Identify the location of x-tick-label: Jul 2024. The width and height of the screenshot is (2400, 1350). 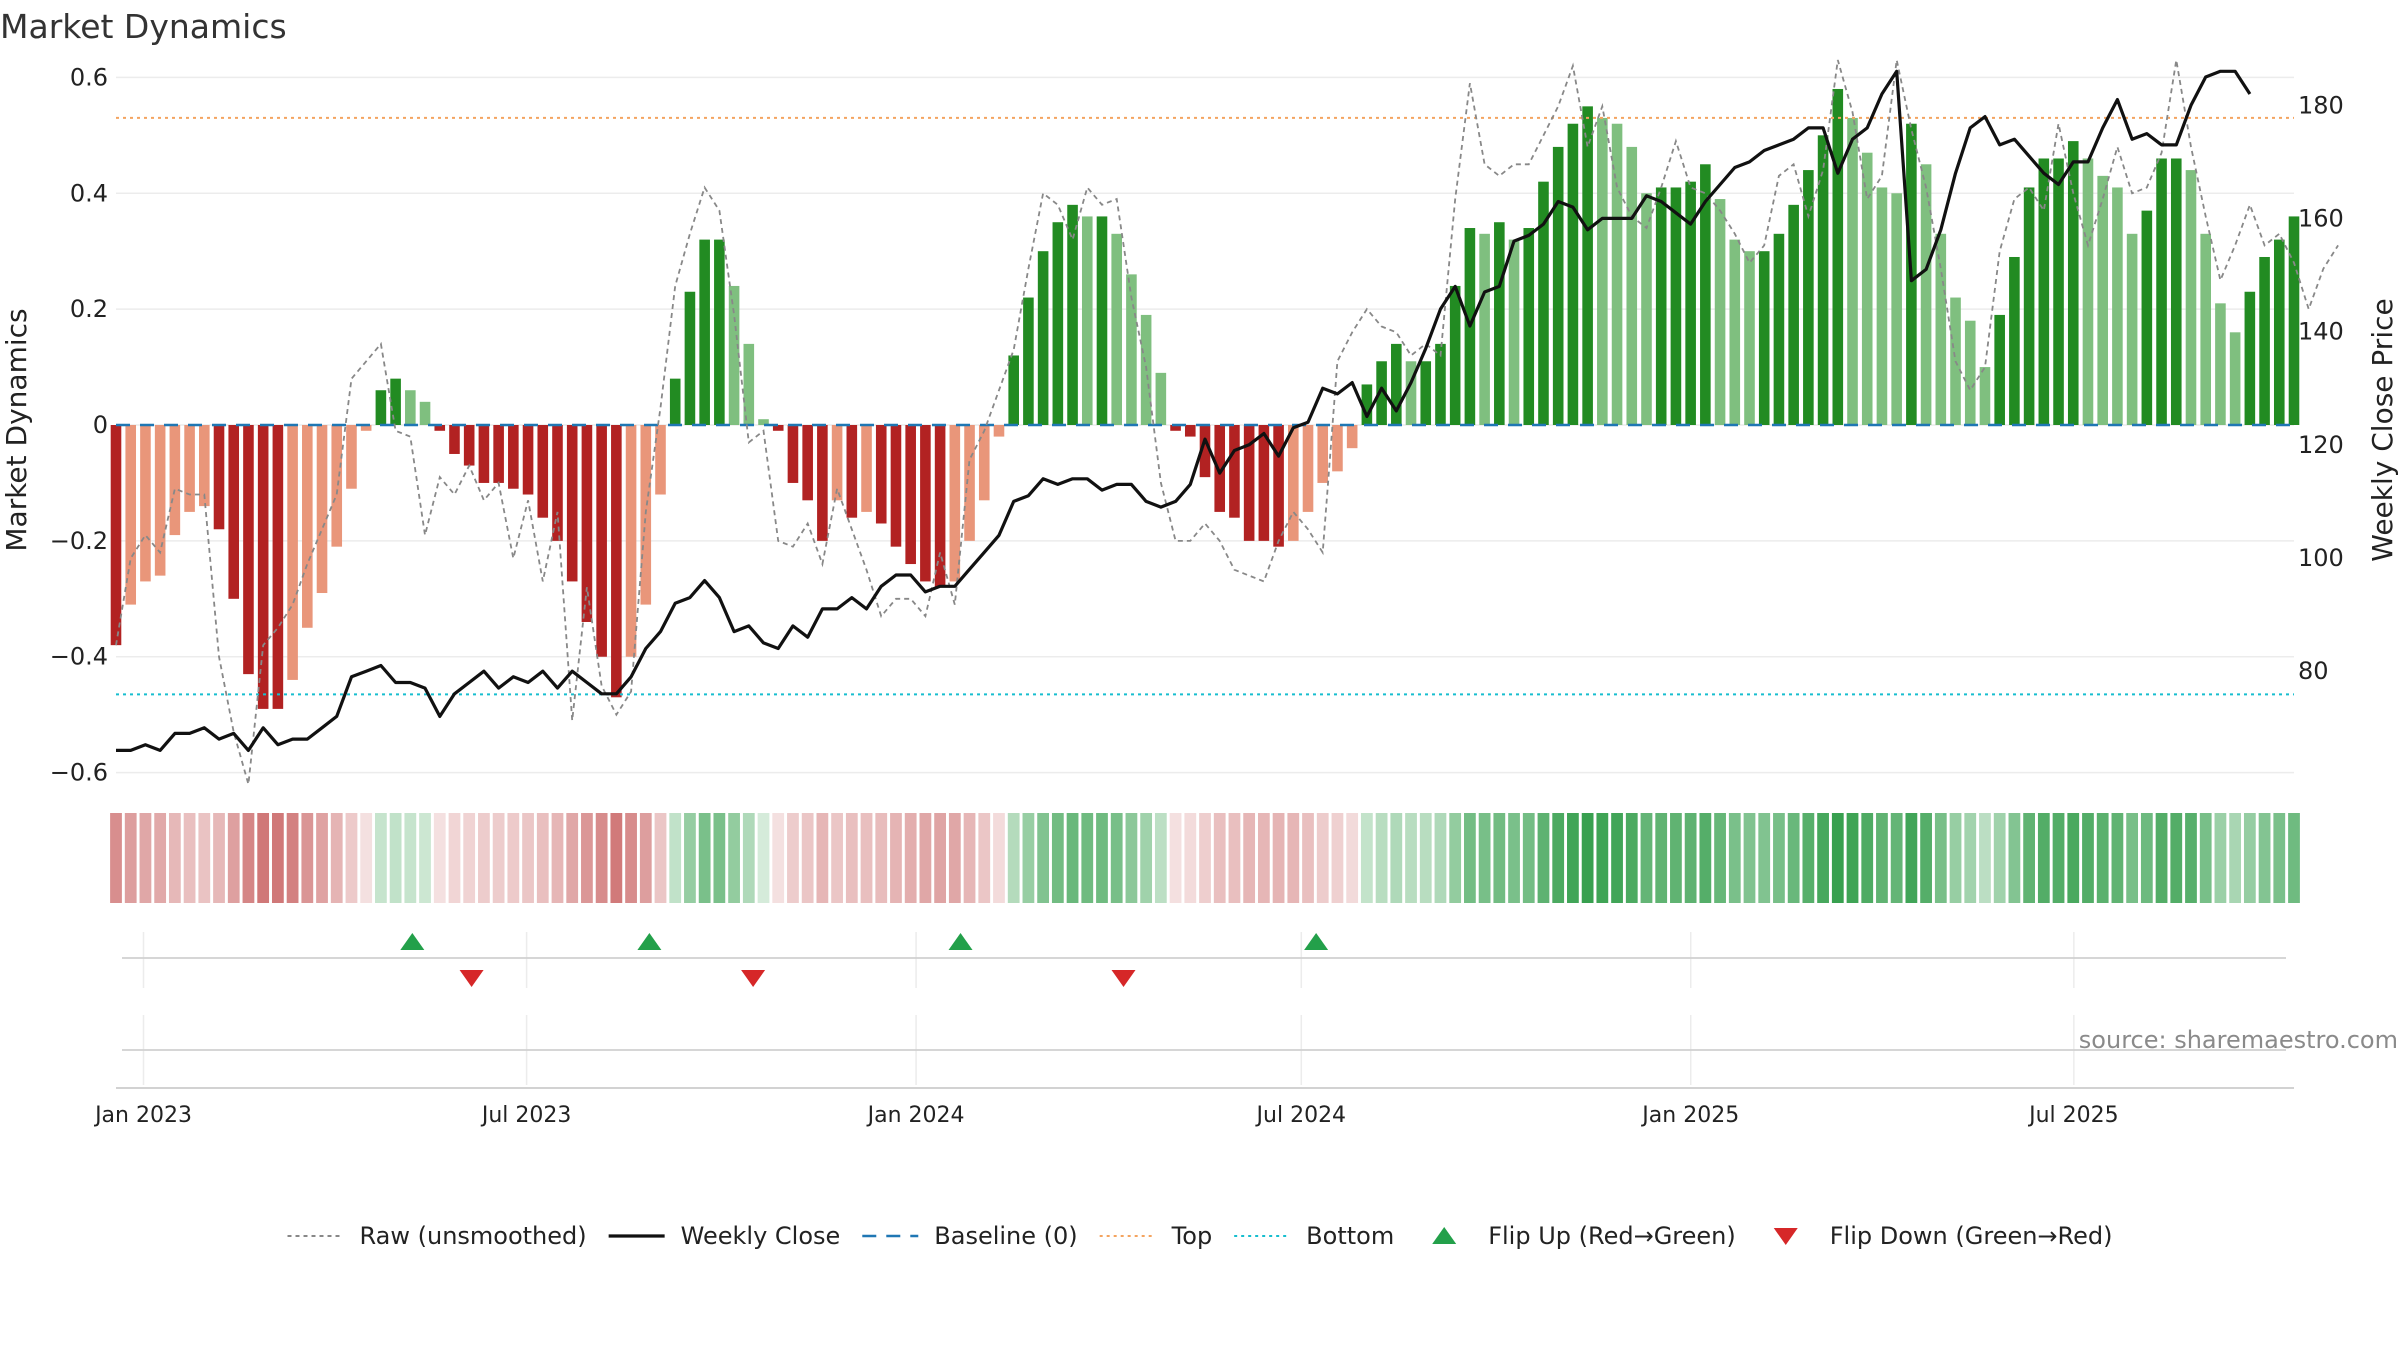
(1301, 1115).